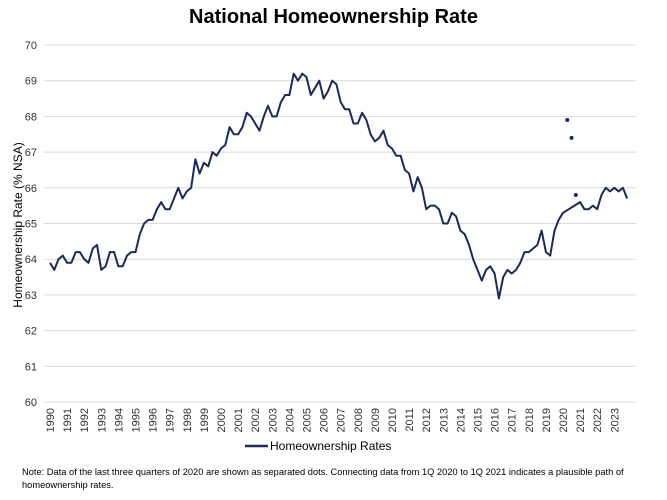  Describe the element at coordinates (239, 420) in the screenshot. I see `x-tick-label: 2001` at that location.